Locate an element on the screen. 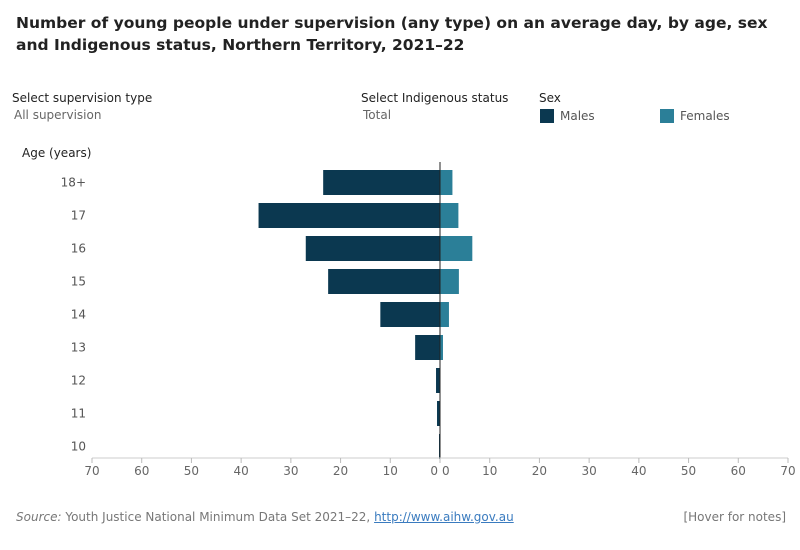  category-label: 10 is located at coordinates (78, 447).